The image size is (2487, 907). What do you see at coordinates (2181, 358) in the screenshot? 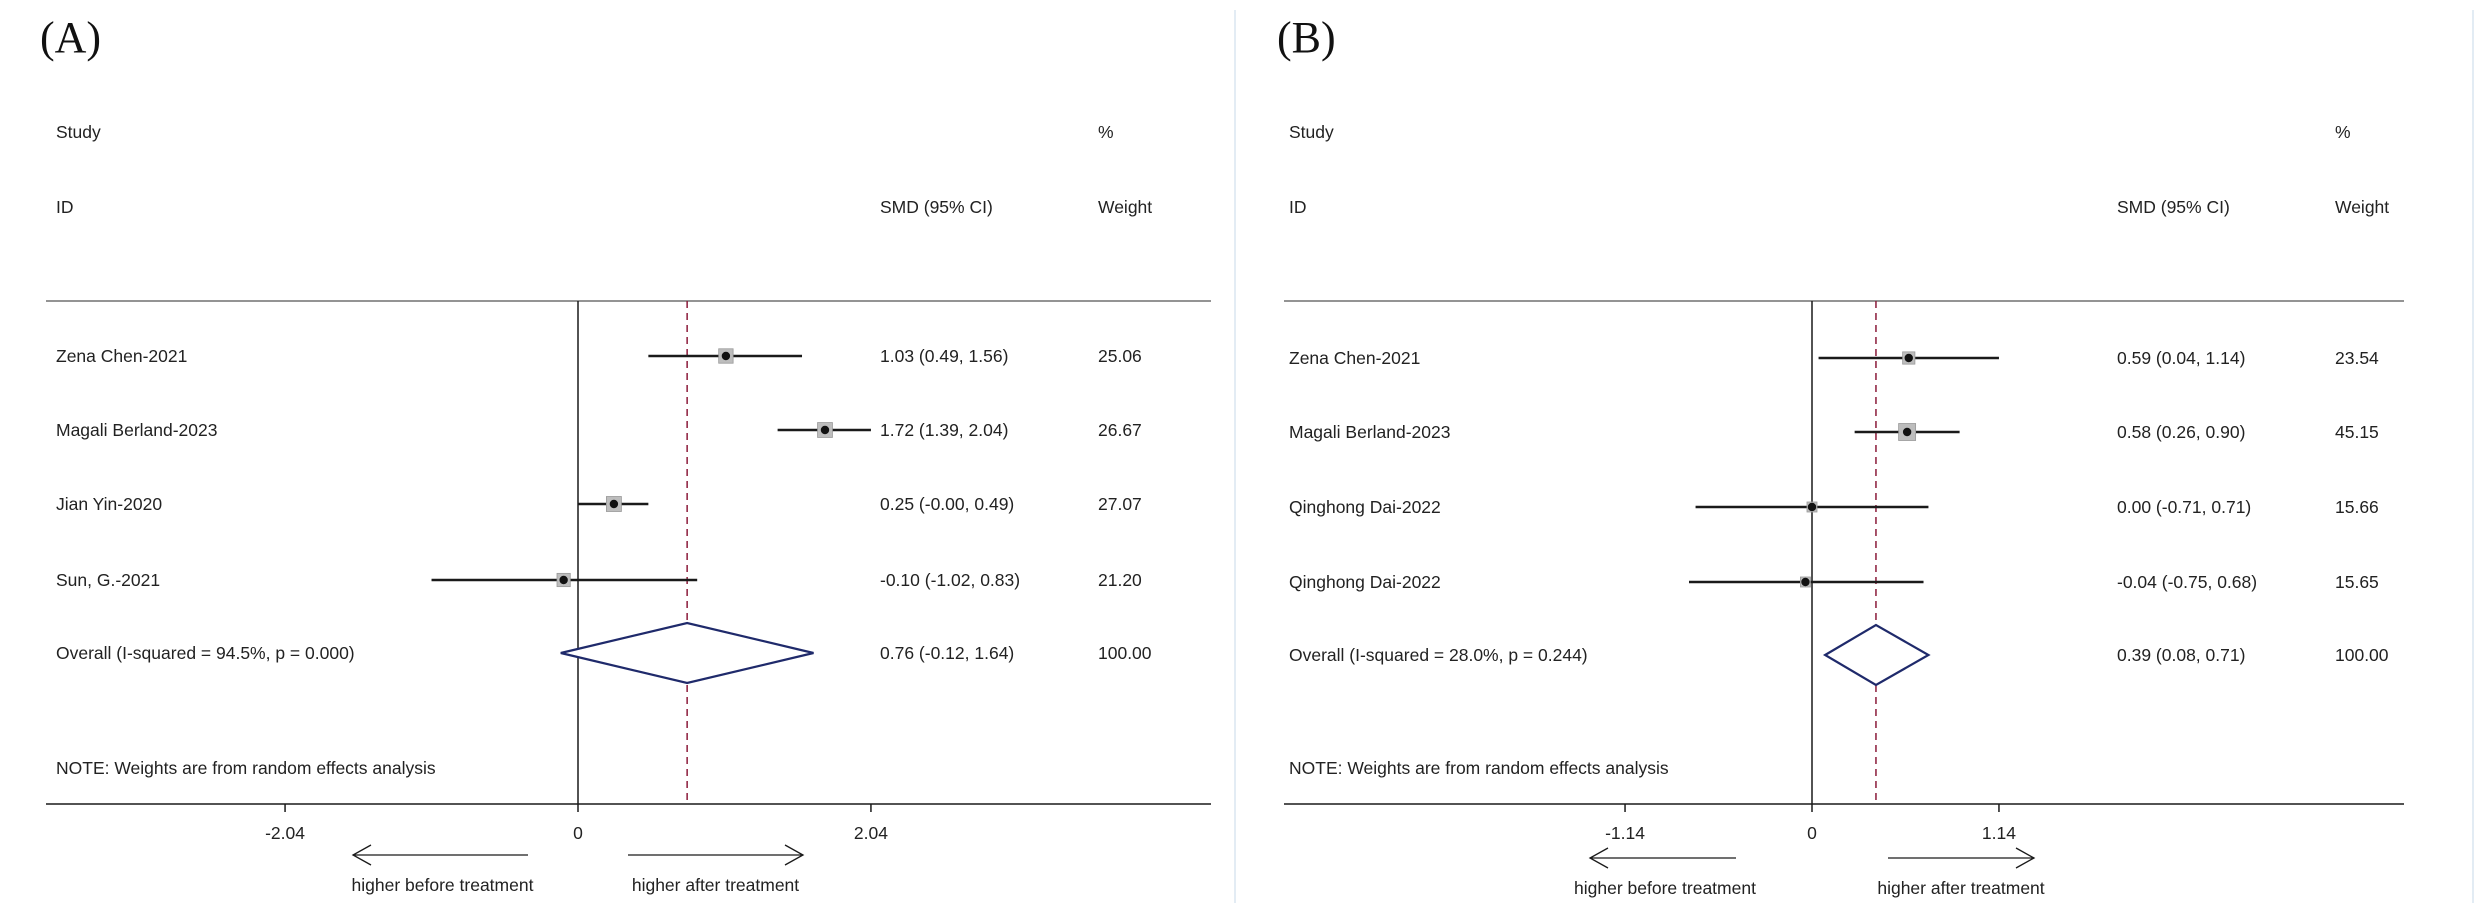
I see `study-ci-text: 0.59 (0.04, 1.14)` at bounding box center [2181, 358].